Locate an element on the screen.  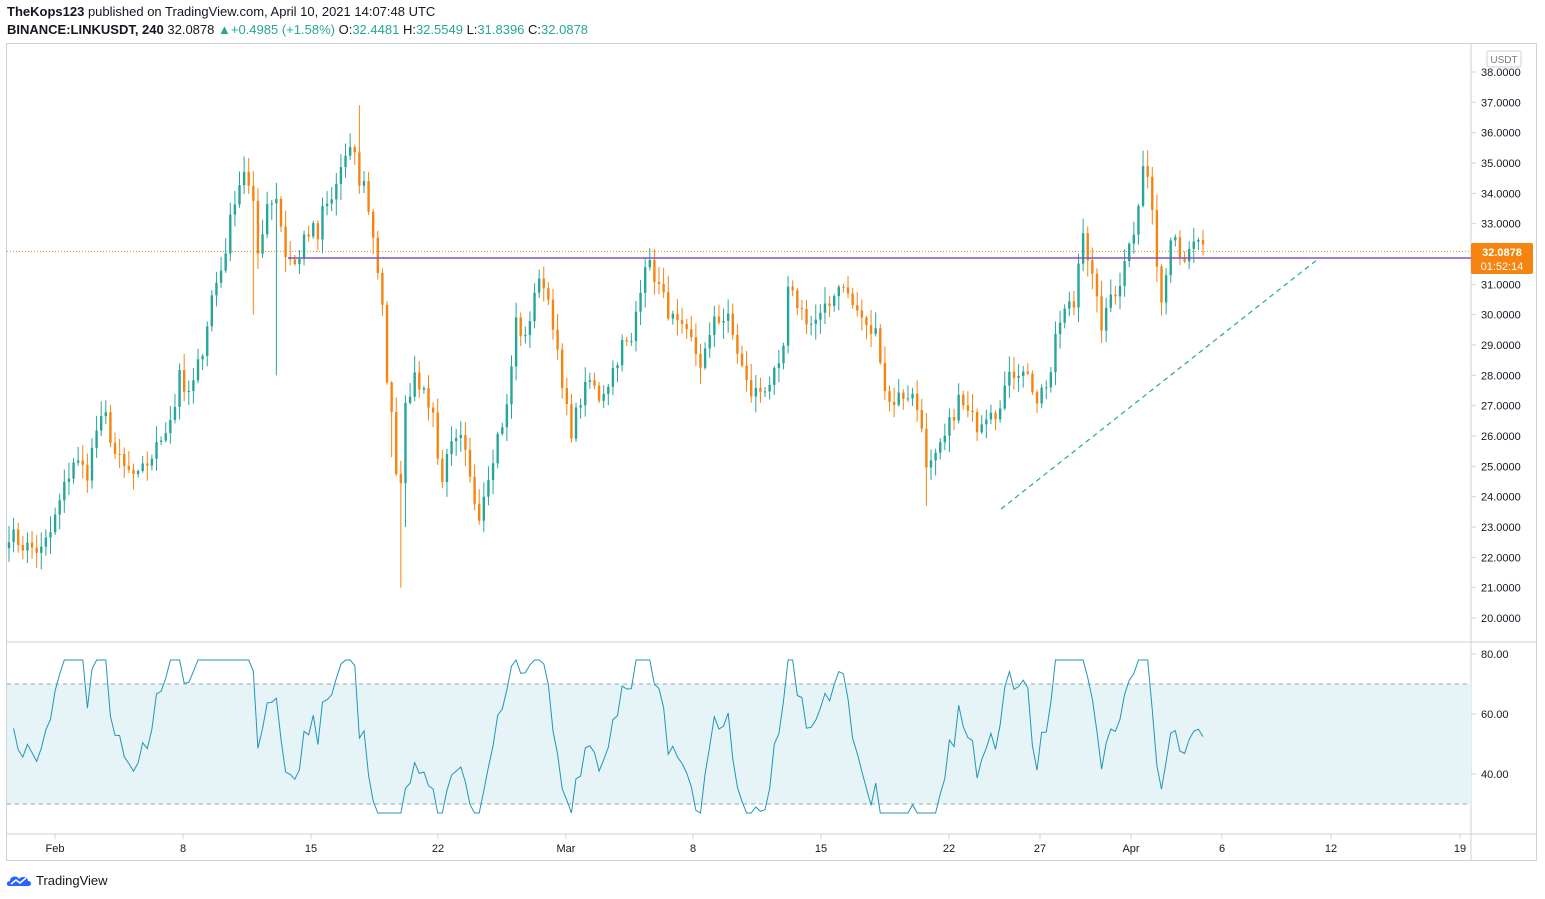
trend-line is located at coordinates (1159, 384).